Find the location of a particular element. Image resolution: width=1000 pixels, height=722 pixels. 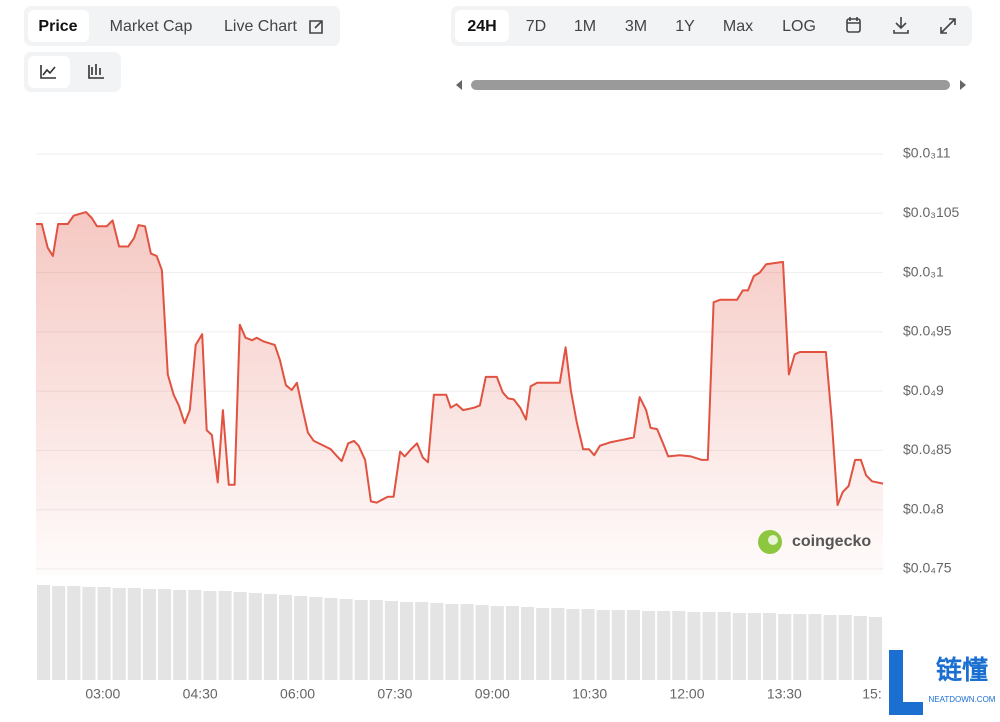

x-tick-label: 10:30 is located at coordinates (589, 694).